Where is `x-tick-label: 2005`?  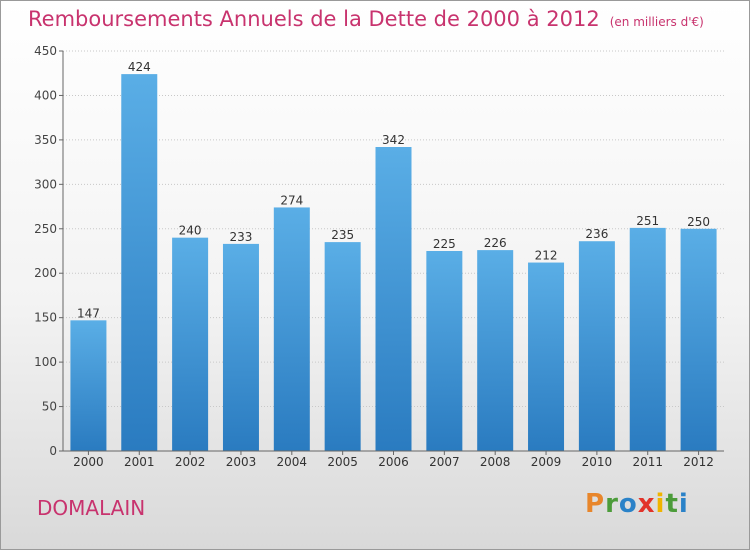 x-tick-label: 2005 is located at coordinates (342, 462).